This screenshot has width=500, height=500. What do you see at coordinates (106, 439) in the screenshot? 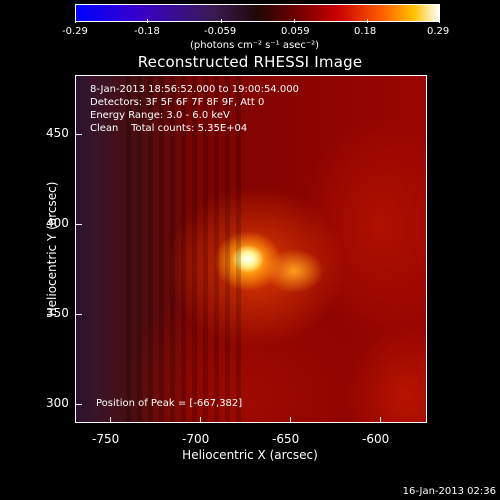
I see `x-tick-label: -750` at bounding box center [106, 439].